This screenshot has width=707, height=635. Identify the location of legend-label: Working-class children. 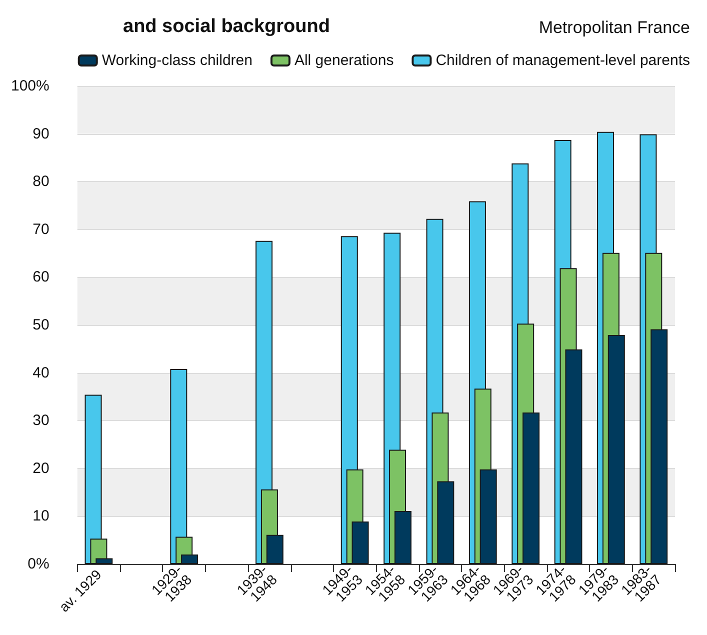
(177, 60).